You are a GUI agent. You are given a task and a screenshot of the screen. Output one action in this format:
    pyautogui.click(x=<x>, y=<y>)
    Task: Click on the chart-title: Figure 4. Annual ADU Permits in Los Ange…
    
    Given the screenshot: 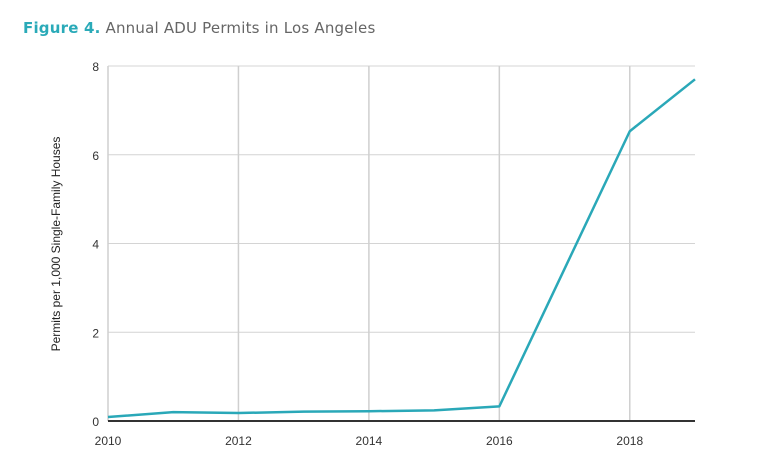 What is the action you would take?
    pyautogui.click(x=199, y=28)
    